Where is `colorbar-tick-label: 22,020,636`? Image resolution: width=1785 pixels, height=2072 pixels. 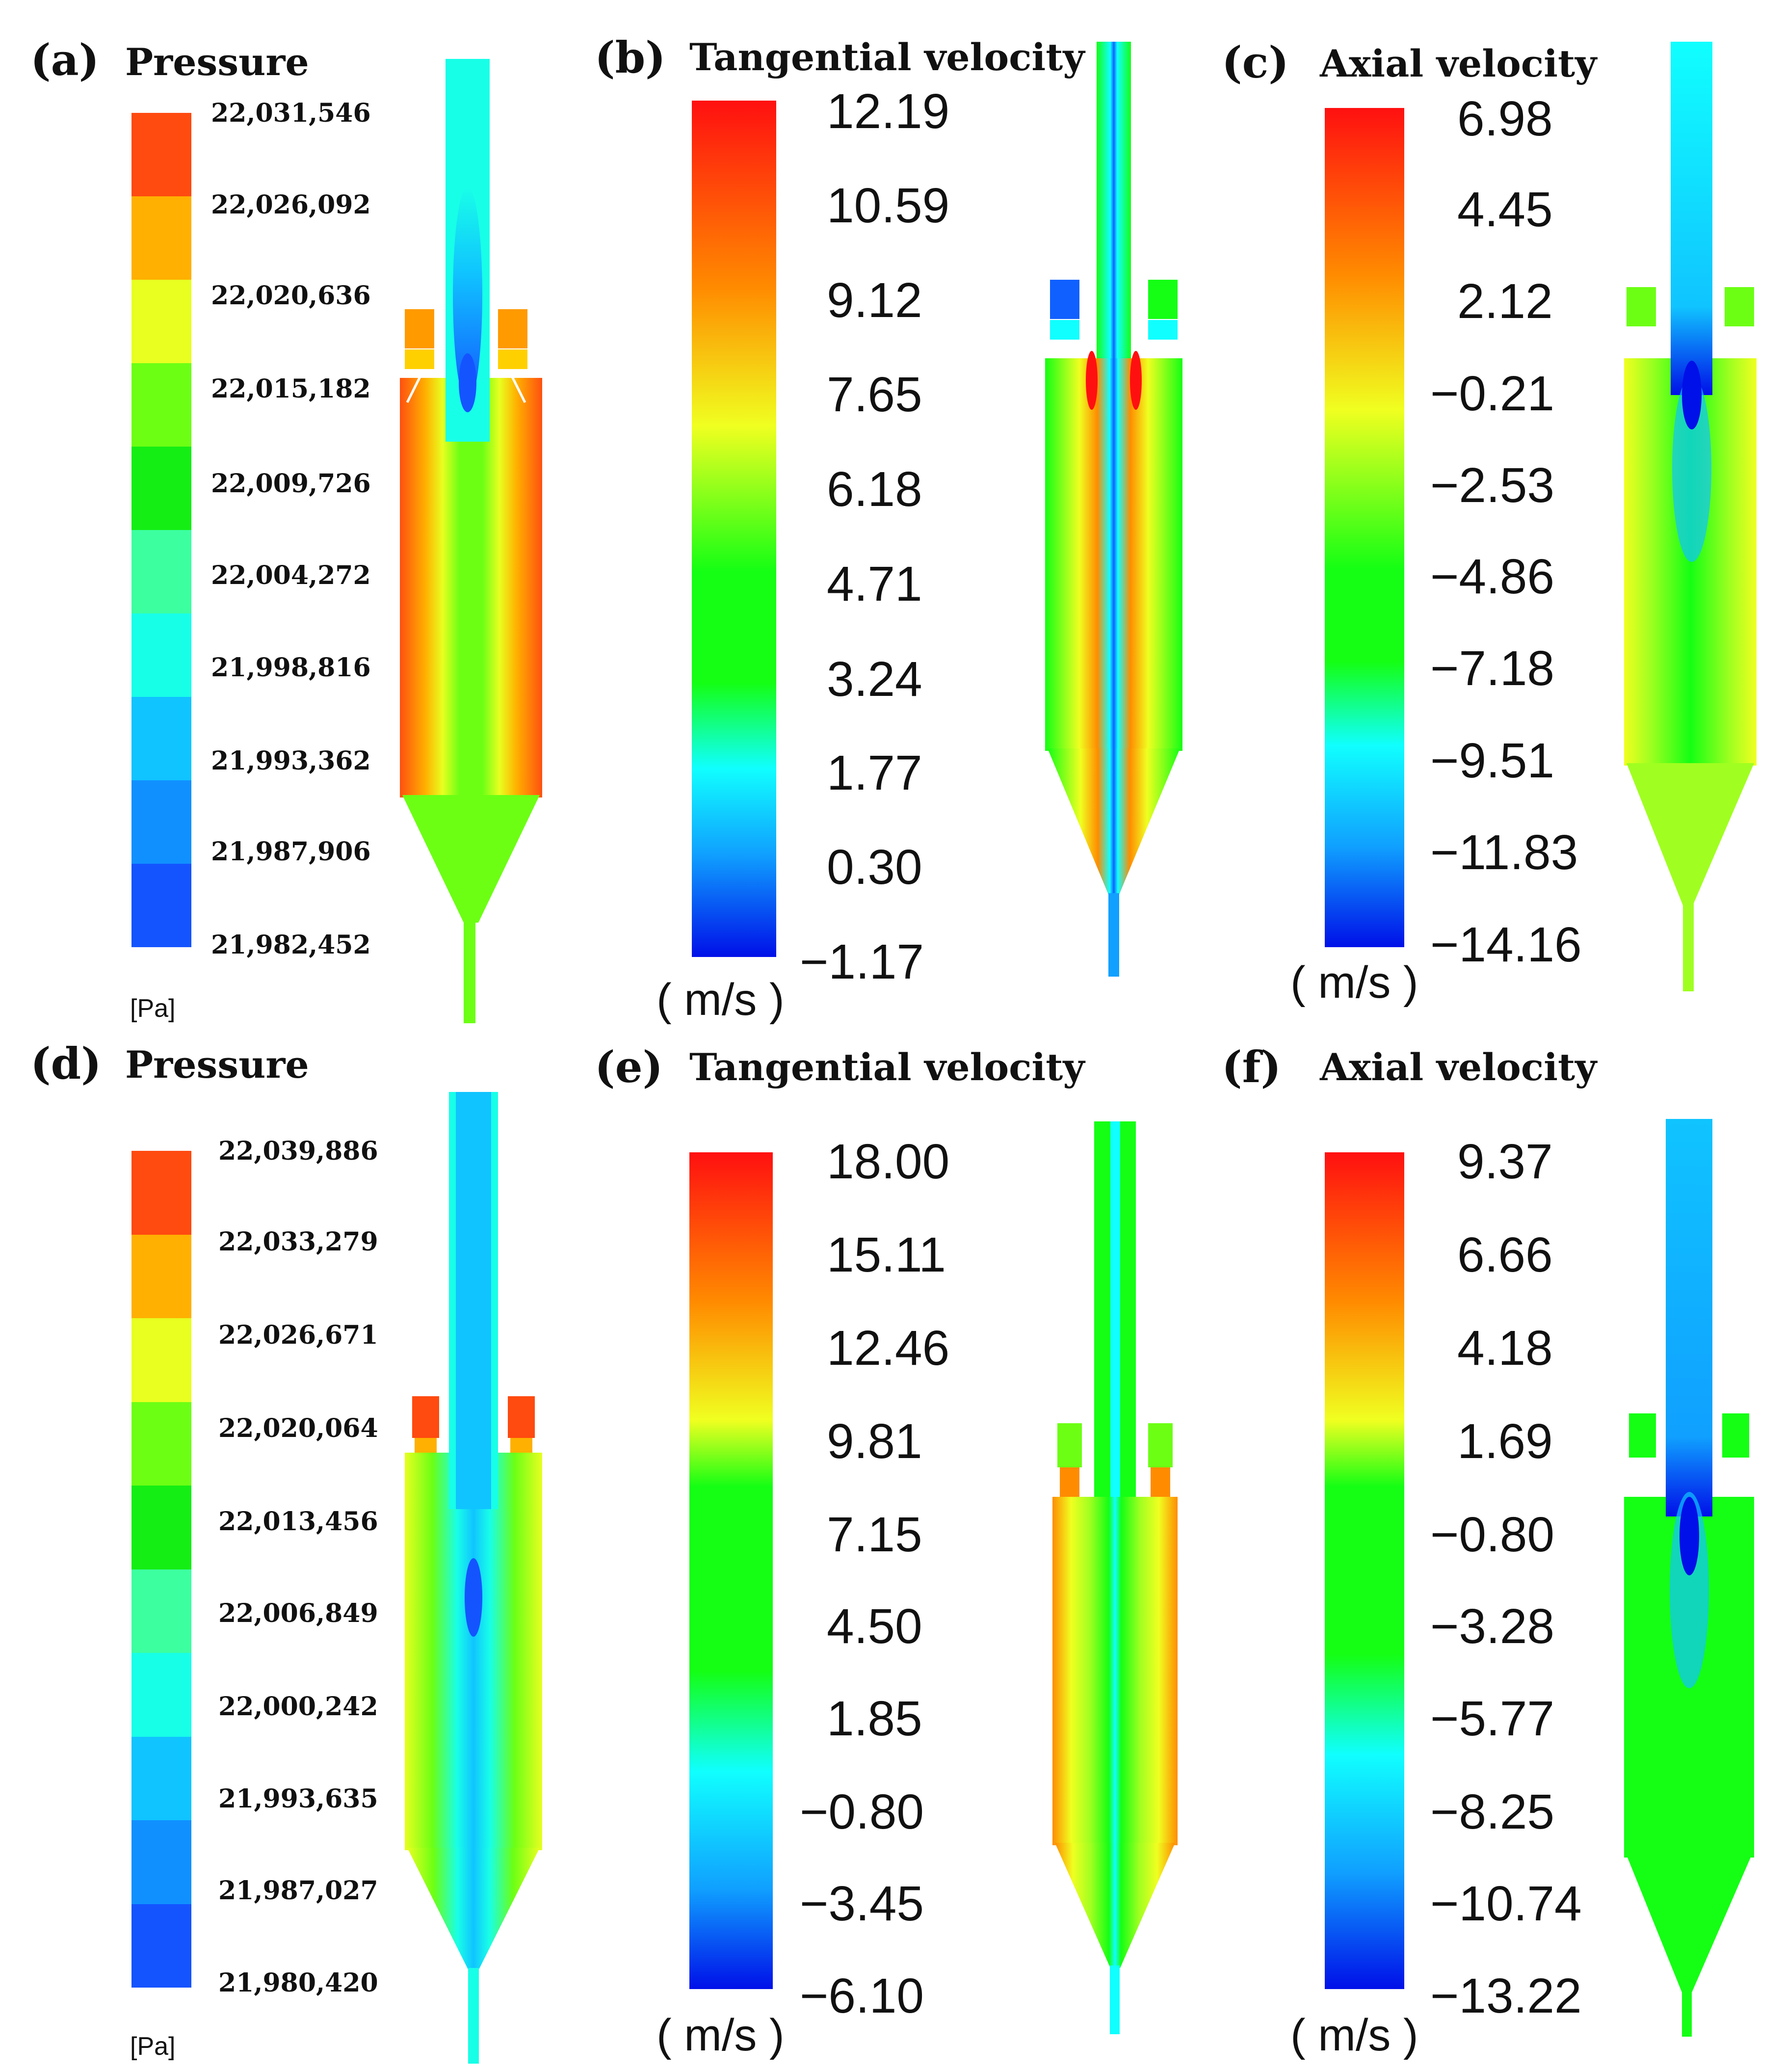 colorbar-tick-label: 22,020,636 is located at coordinates (291, 296).